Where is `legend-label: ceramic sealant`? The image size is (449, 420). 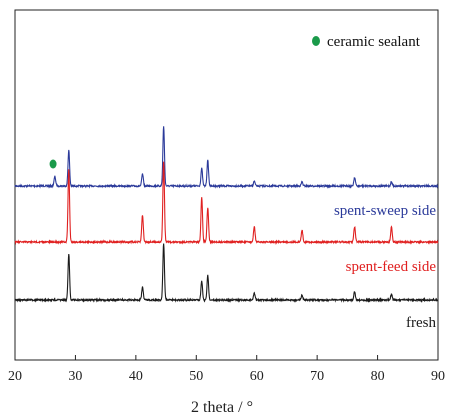
legend-label: ceramic sealant is located at coordinates (374, 42).